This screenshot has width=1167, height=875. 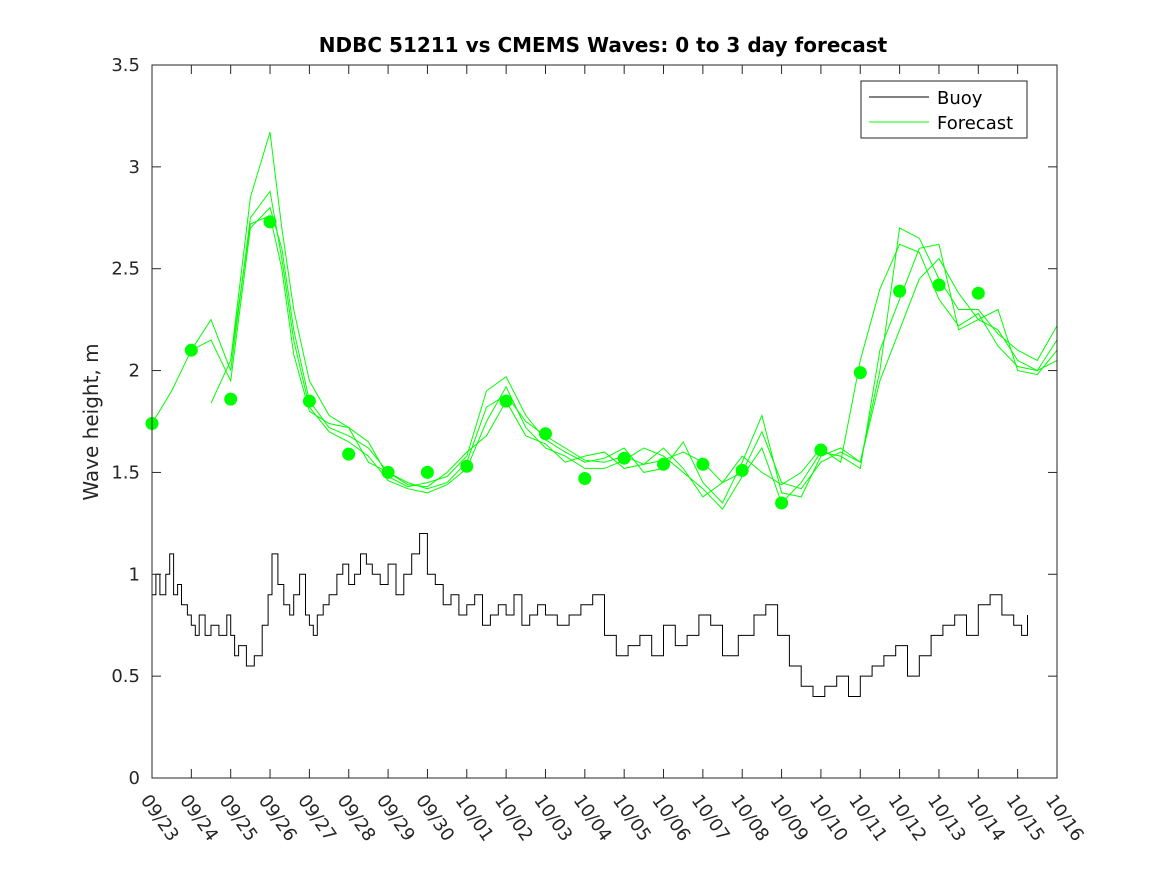 What do you see at coordinates (277, 818) in the screenshot?
I see `x-tick-label: 09/26` at bounding box center [277, 818].